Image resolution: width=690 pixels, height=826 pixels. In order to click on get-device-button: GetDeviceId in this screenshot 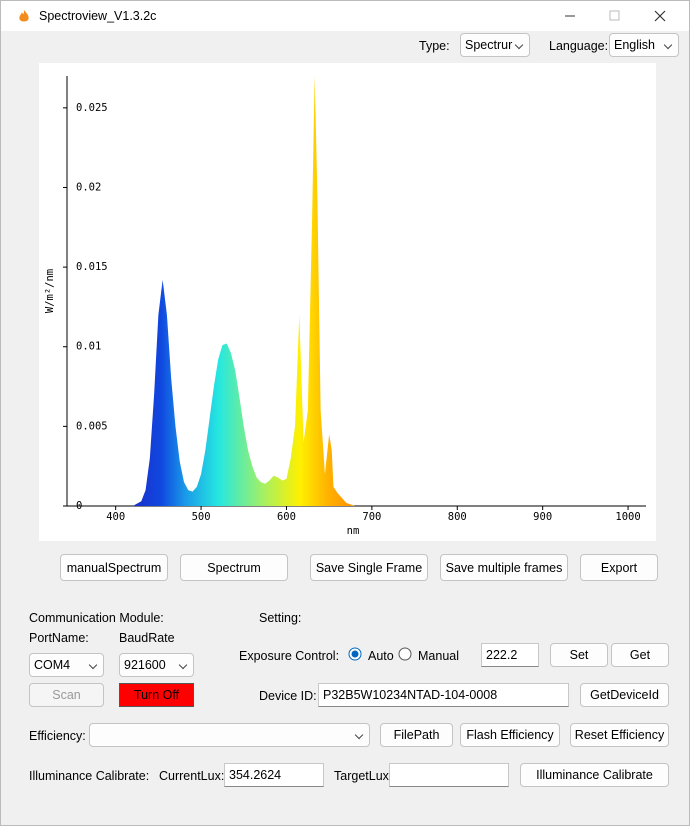, I will do `click(624, 695)`.